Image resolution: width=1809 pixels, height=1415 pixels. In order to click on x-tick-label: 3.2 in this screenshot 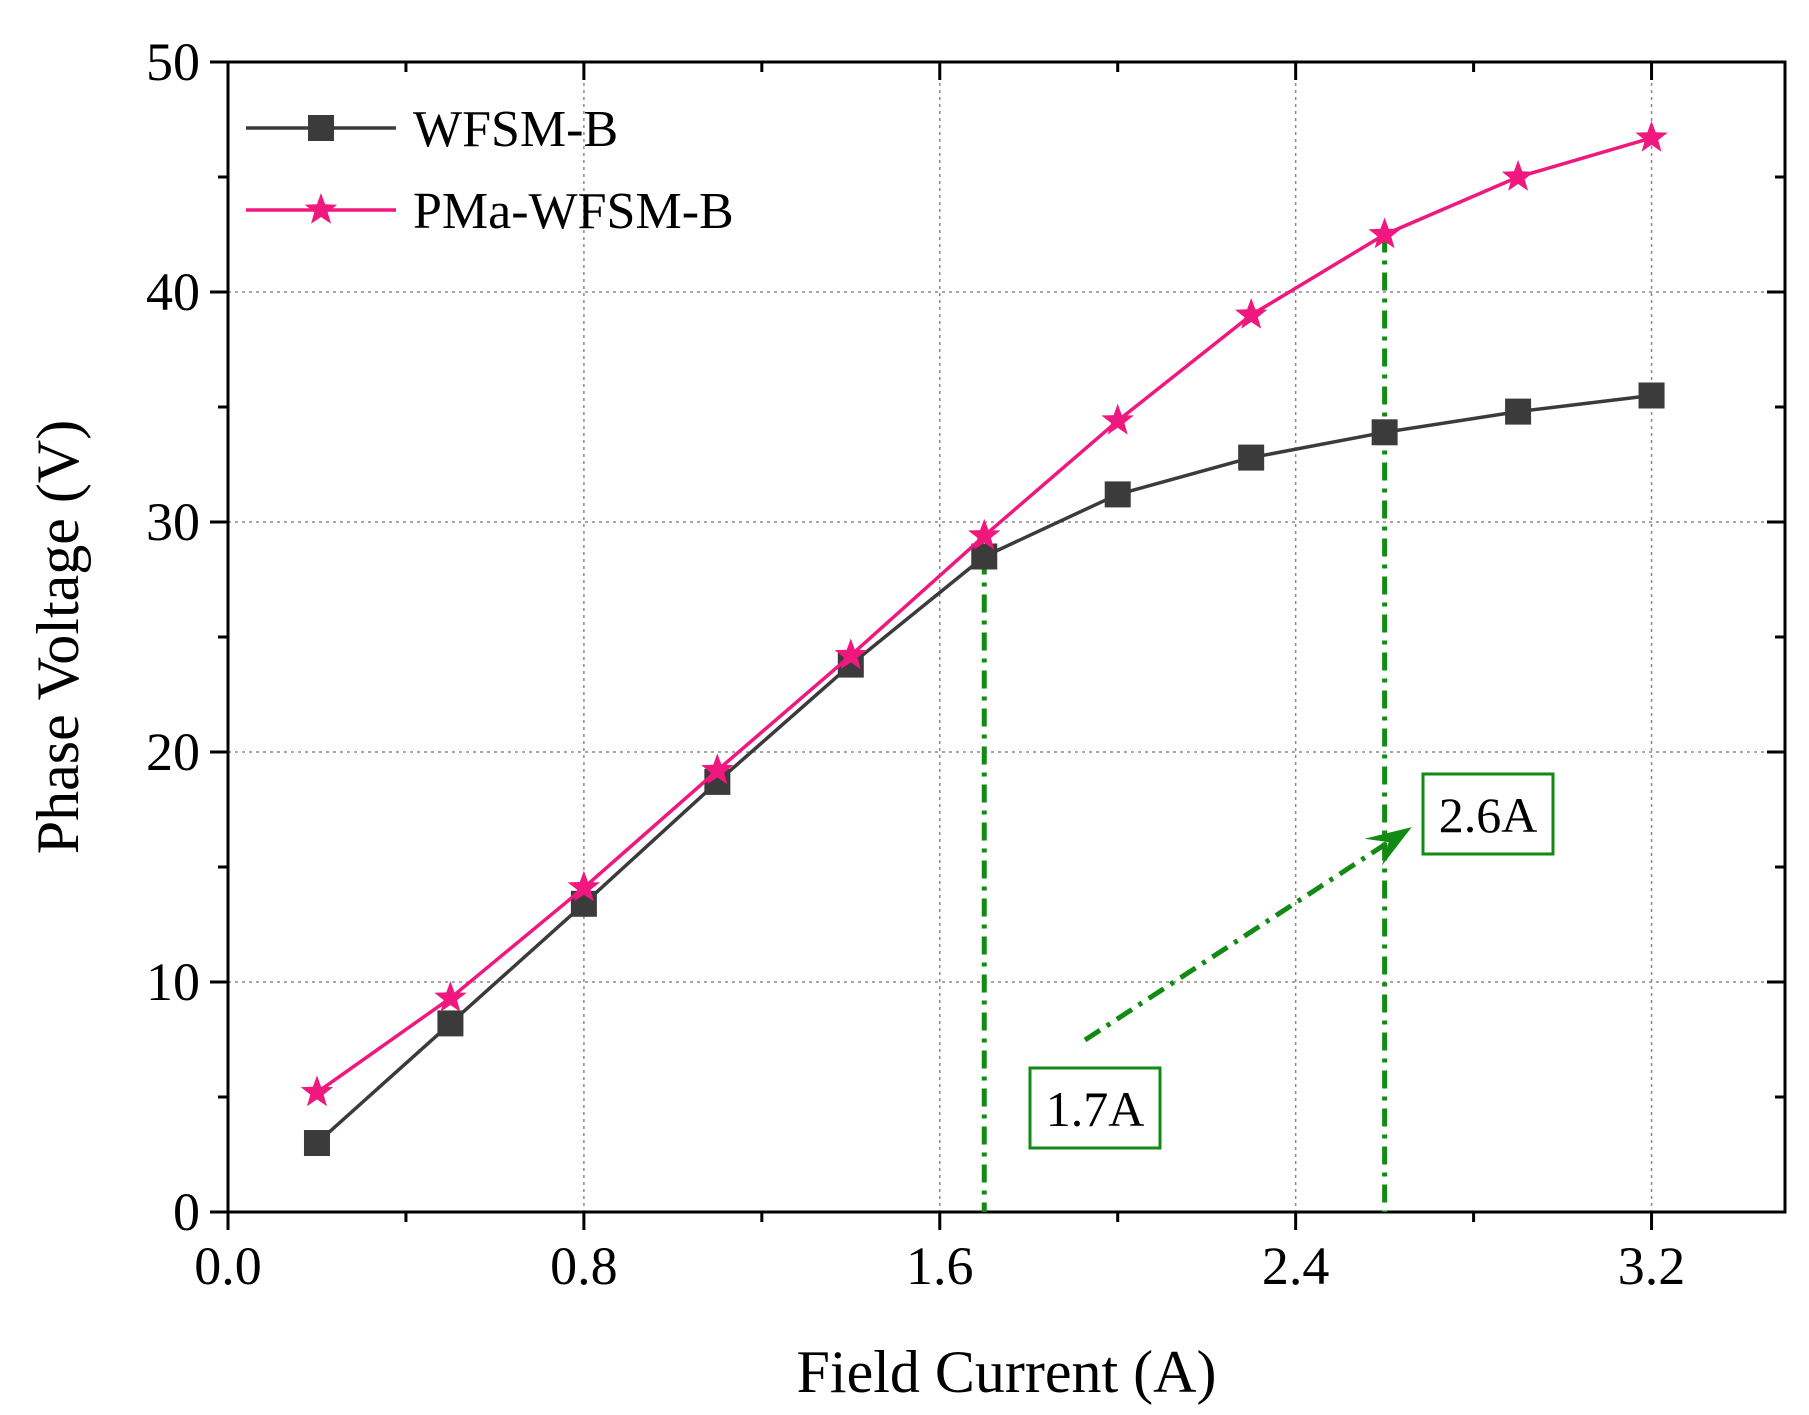, I will do `click(1652, 1266)`.